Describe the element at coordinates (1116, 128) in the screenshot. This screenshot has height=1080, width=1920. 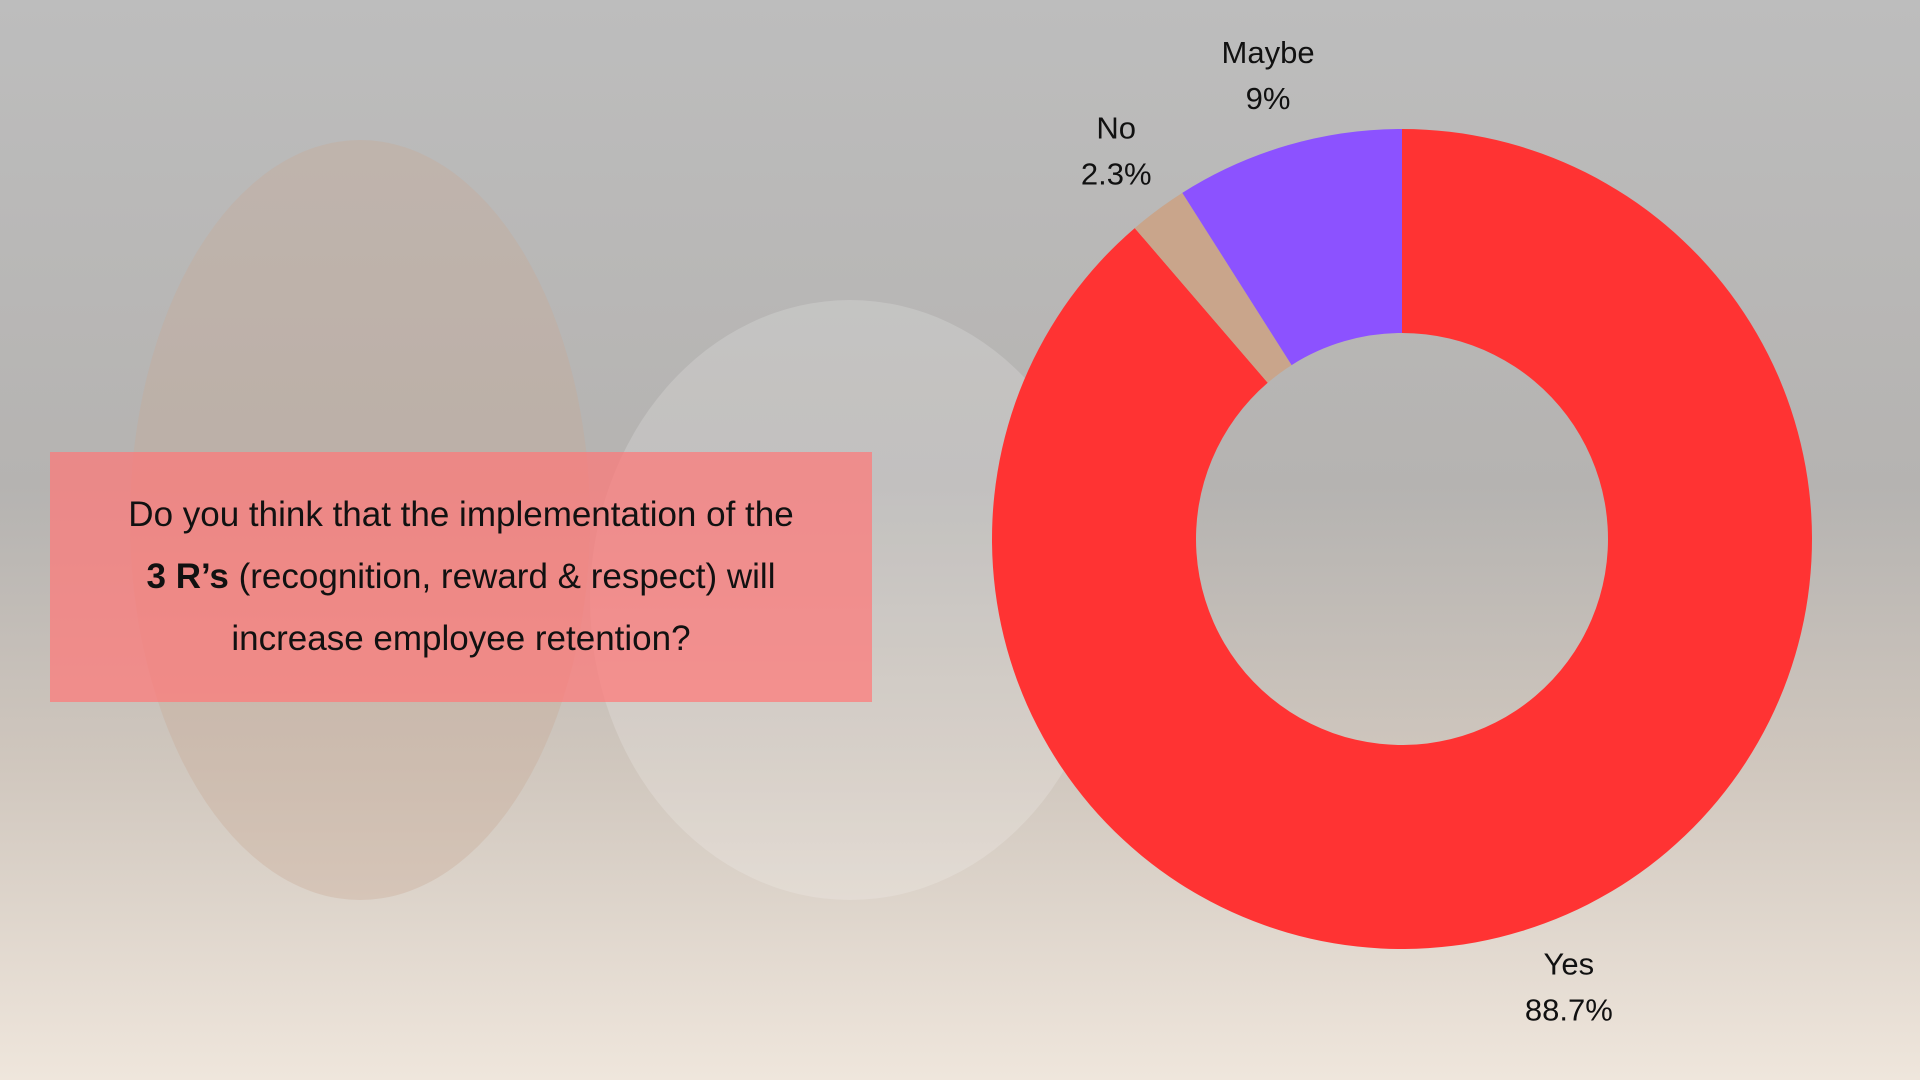
I see `slice-label: No` at that location.